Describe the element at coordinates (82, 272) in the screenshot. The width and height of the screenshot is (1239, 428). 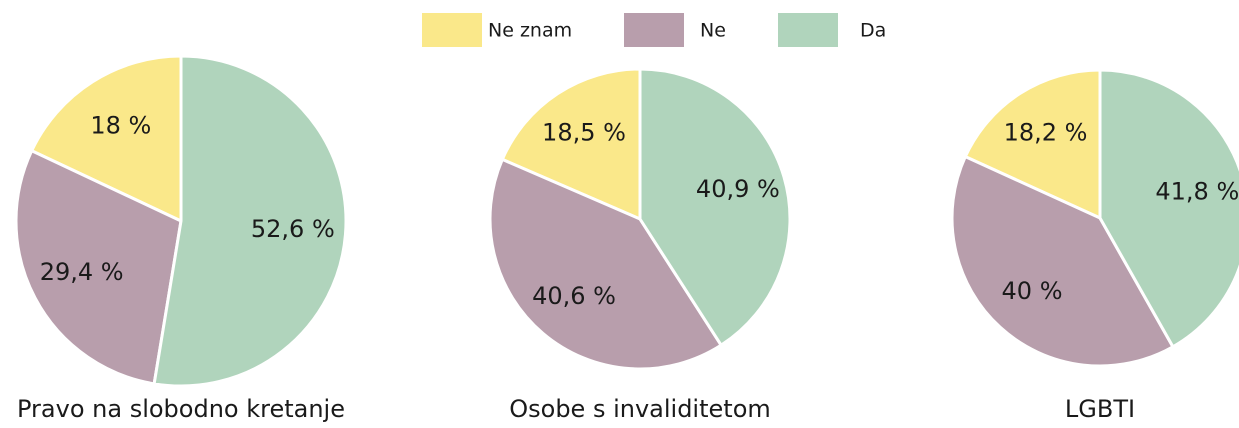
I see `data-label: 29,4 %` at that location.